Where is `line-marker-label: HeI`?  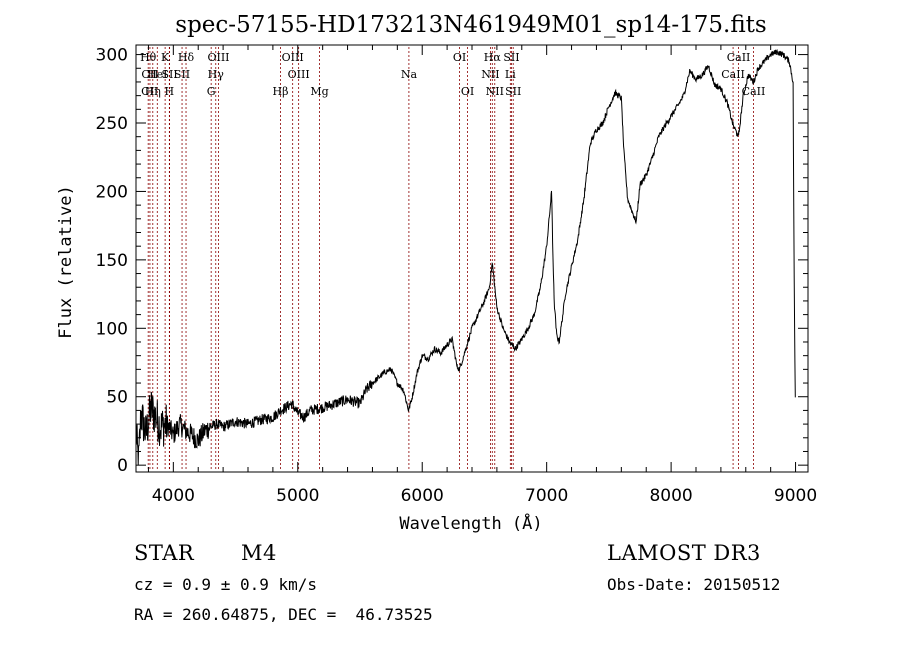
line-marker-label: HeI is located at coordinates (157, 74).